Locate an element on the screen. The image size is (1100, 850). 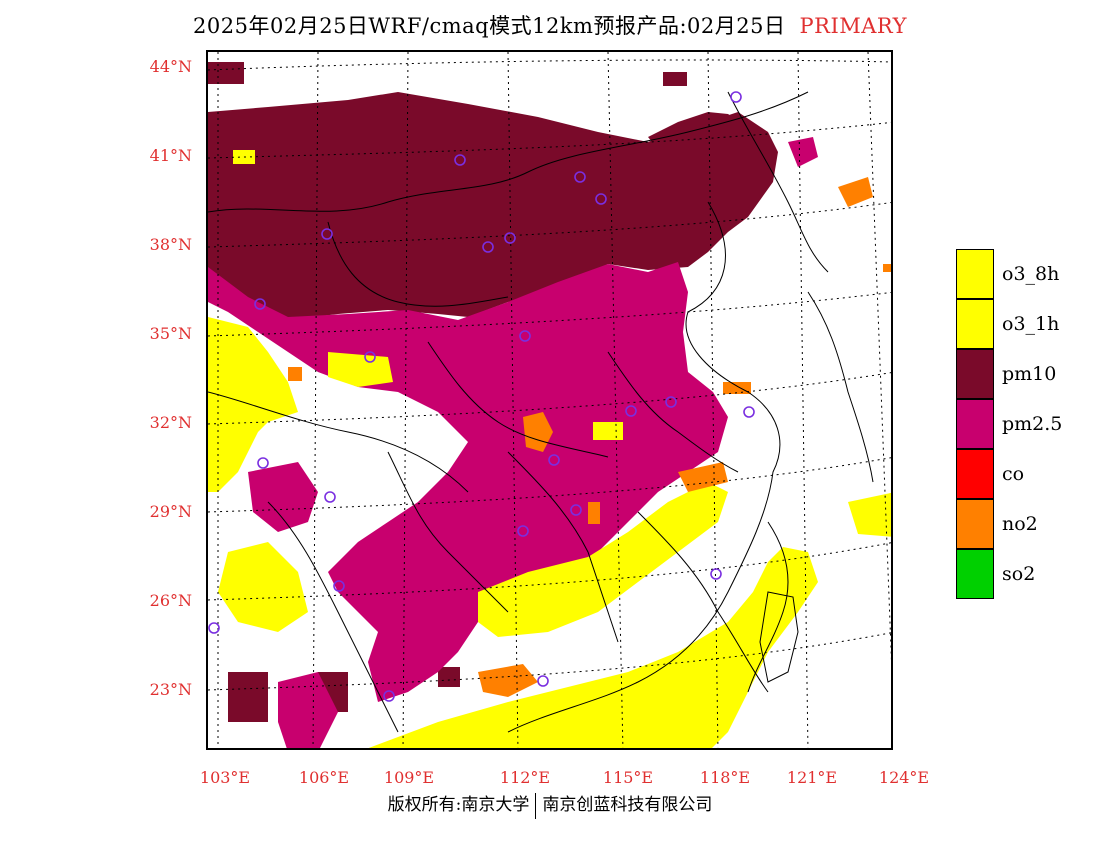
pm10-patch-nw is located at coordinates (226, 73).